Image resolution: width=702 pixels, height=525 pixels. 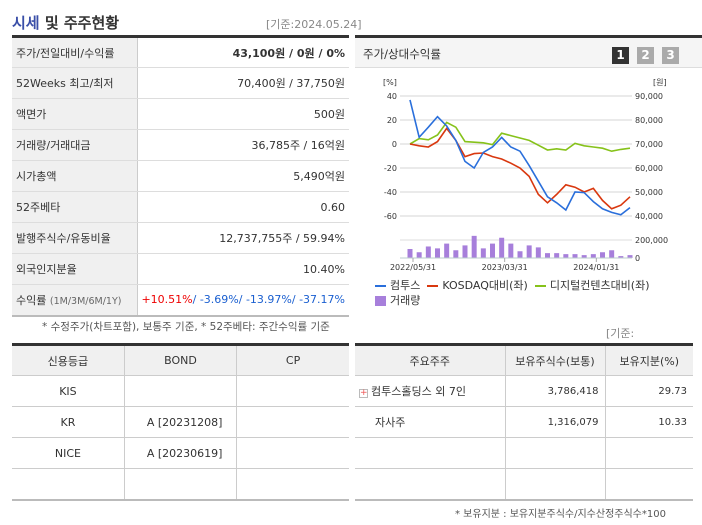 What do you see at coordinates (180, 52) in the screenshot?
I see `info-row: 주가/전일대비/수익률 43,100원 / 0원 / 0%` at bounding box center [180, 52].